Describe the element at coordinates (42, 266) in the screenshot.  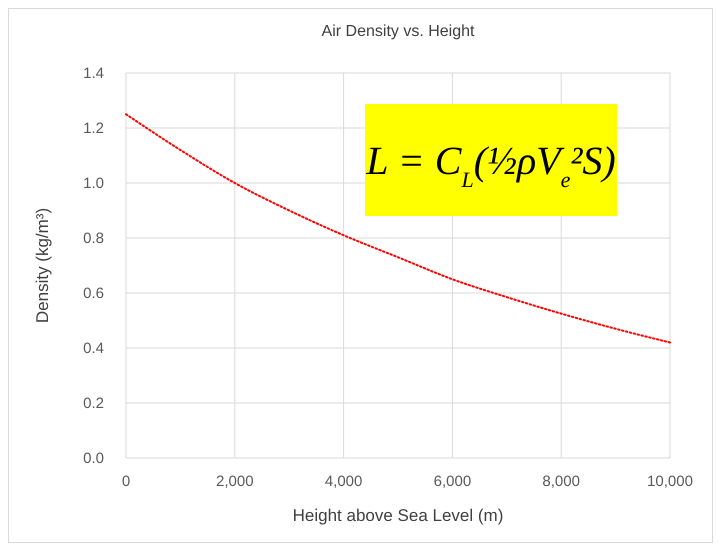
I see `y-axis-title: Density (kg/m³)` at that location.